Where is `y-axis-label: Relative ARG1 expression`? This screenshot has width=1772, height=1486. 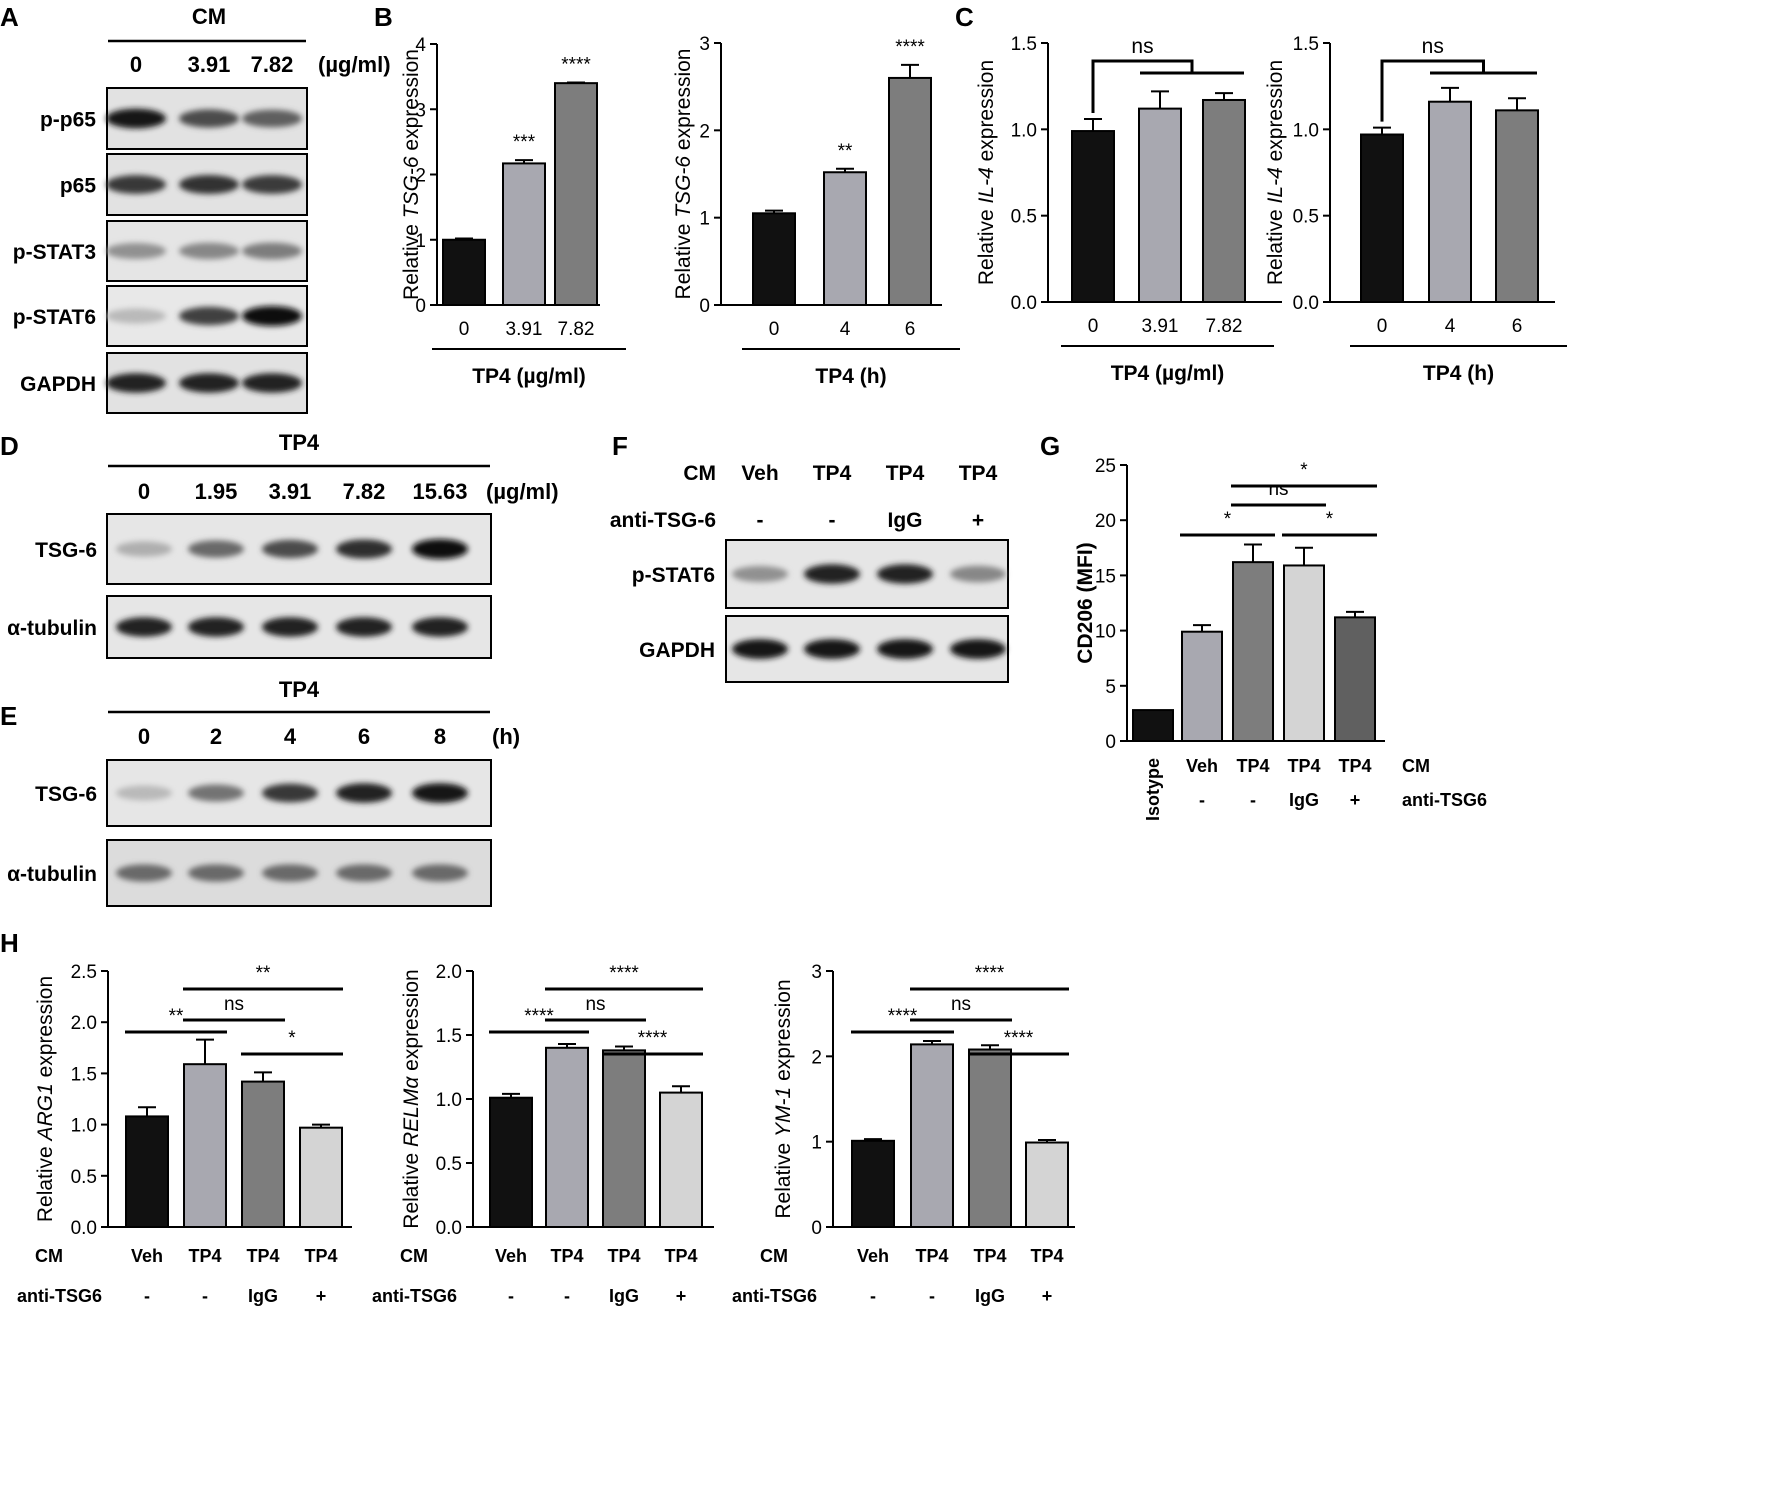 y-axis-label: Relative ARG1 expression is located at coordinates (45, 1099).